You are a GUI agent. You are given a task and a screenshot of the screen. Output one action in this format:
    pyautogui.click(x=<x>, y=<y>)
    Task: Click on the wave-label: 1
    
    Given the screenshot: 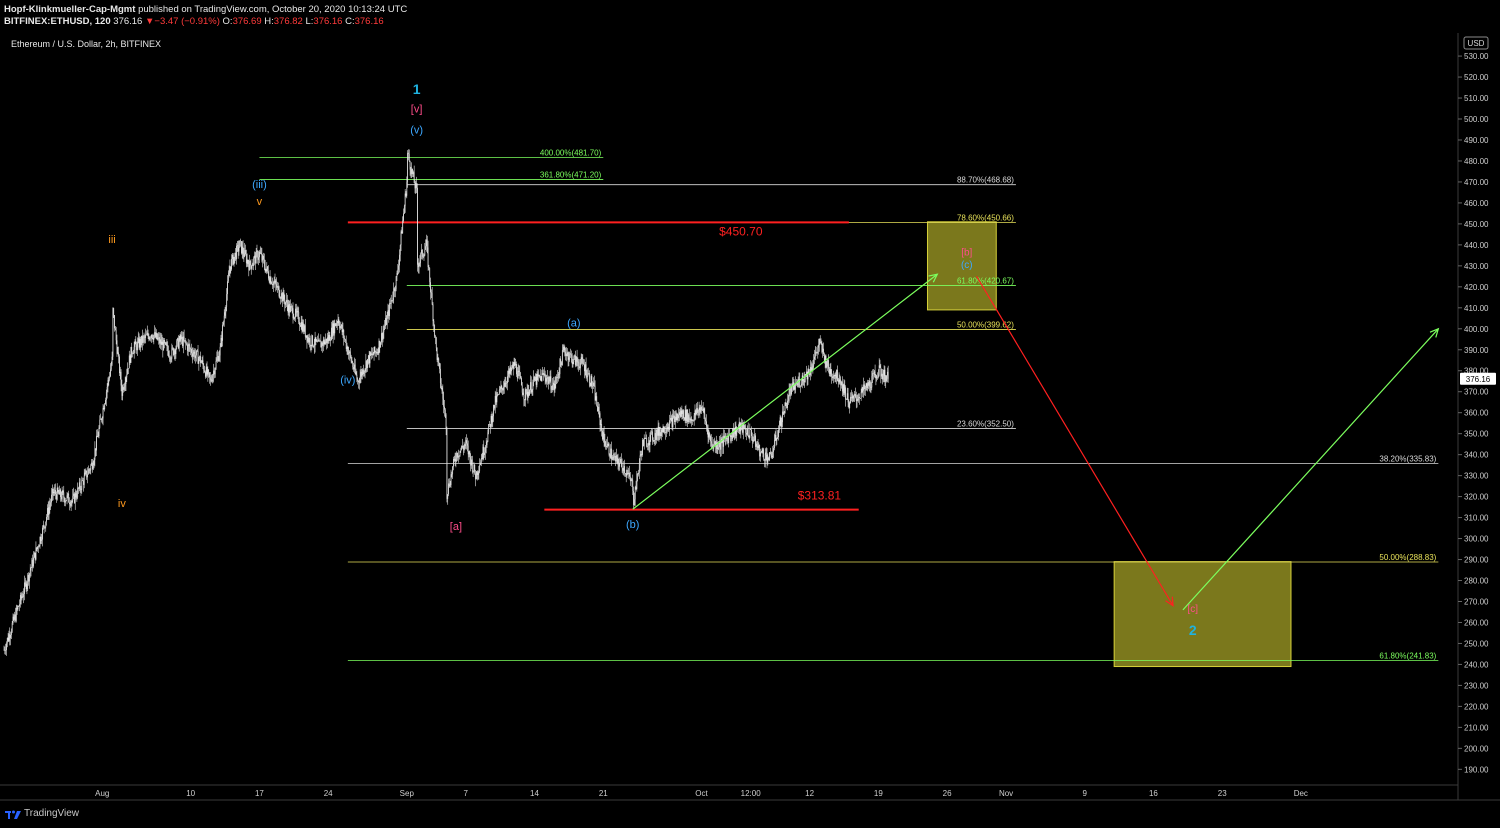 What is the action you would take?
    pyautogui.click(x=417, y=89)
    